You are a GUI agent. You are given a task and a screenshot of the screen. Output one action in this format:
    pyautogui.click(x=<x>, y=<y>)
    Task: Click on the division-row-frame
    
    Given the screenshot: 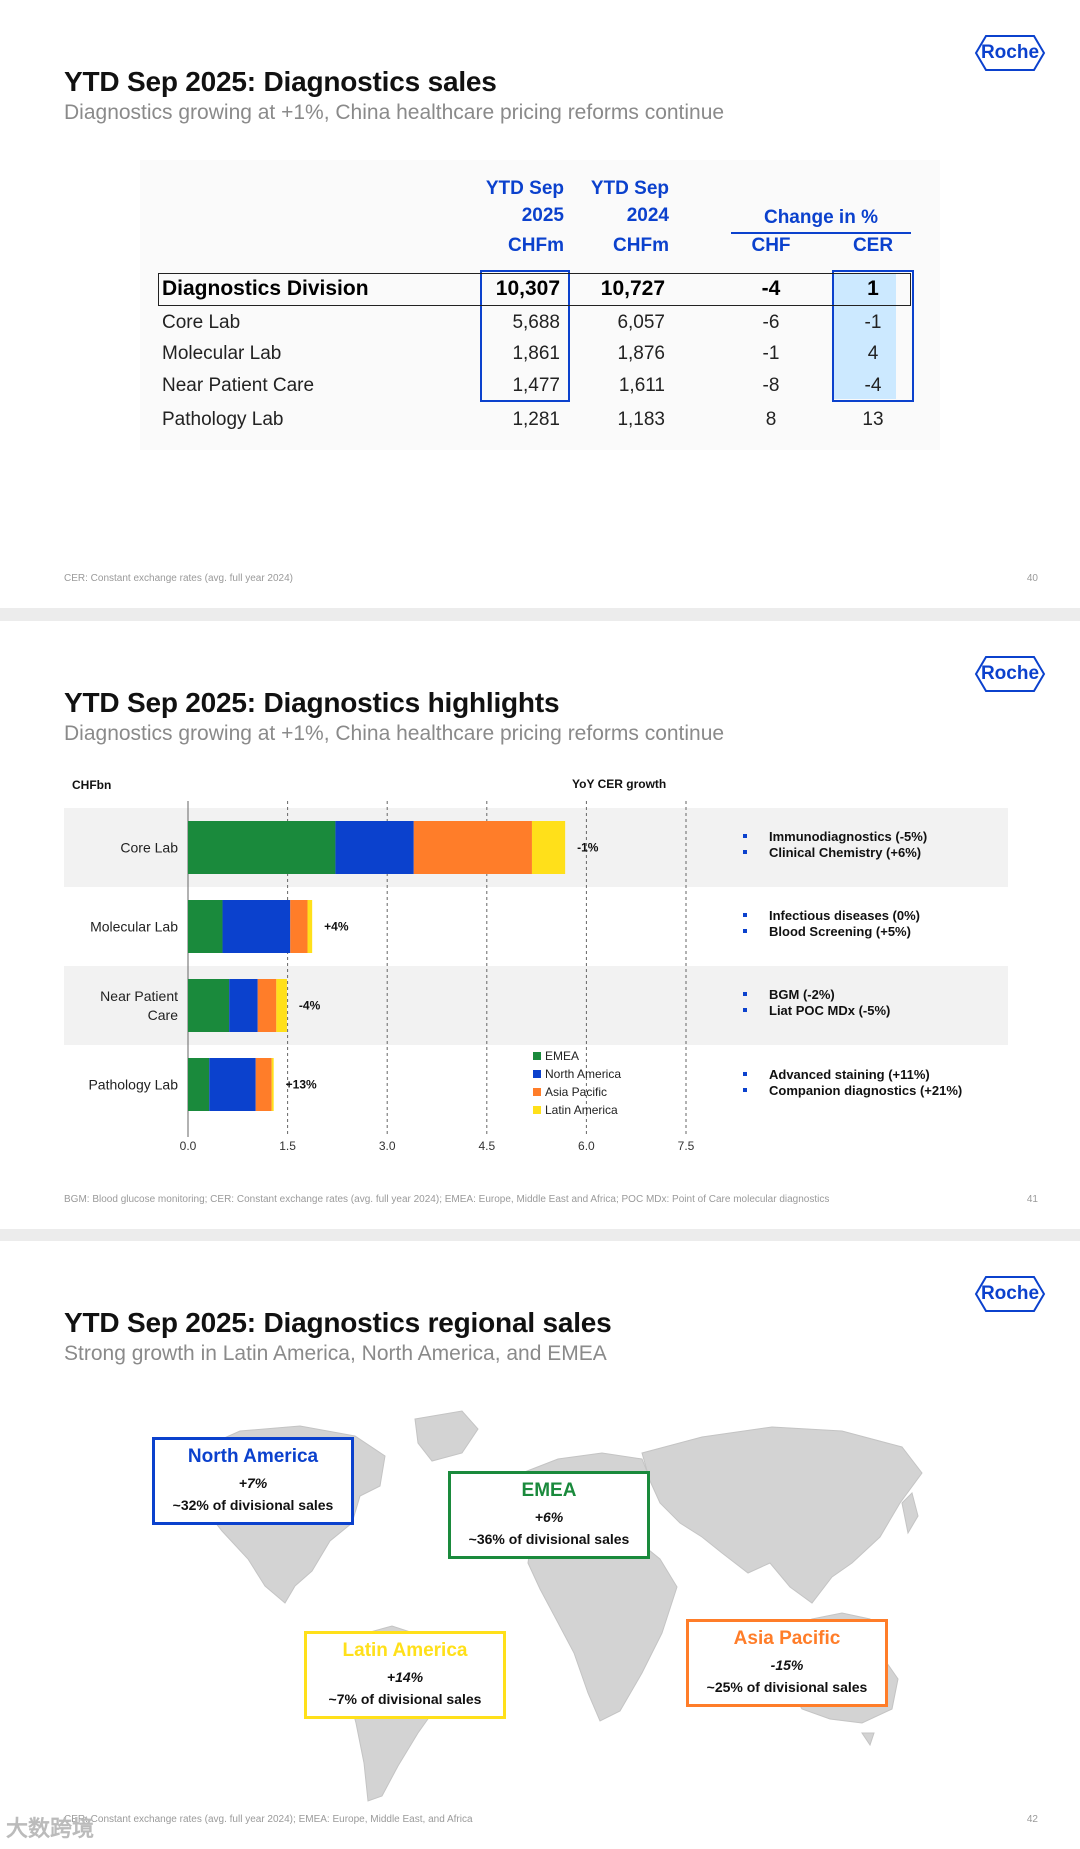 What is the action you would take?
    pyautogui.click(x=534, y=289)
    